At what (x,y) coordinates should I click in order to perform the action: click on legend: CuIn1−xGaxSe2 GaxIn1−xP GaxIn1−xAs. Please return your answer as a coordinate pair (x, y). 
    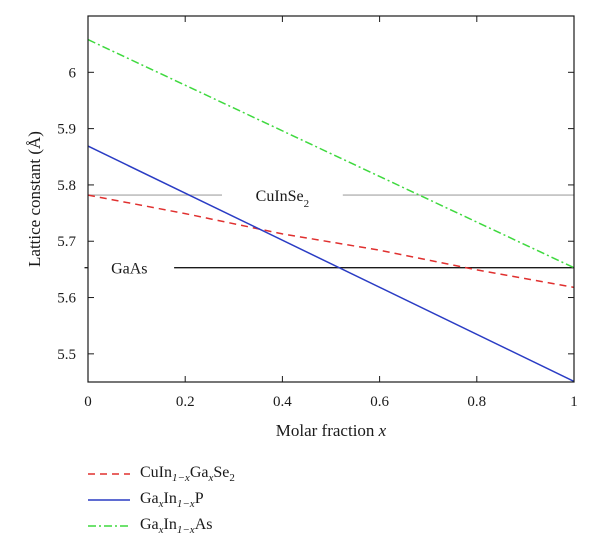
    Looking at the image, I should click on (161, 500).